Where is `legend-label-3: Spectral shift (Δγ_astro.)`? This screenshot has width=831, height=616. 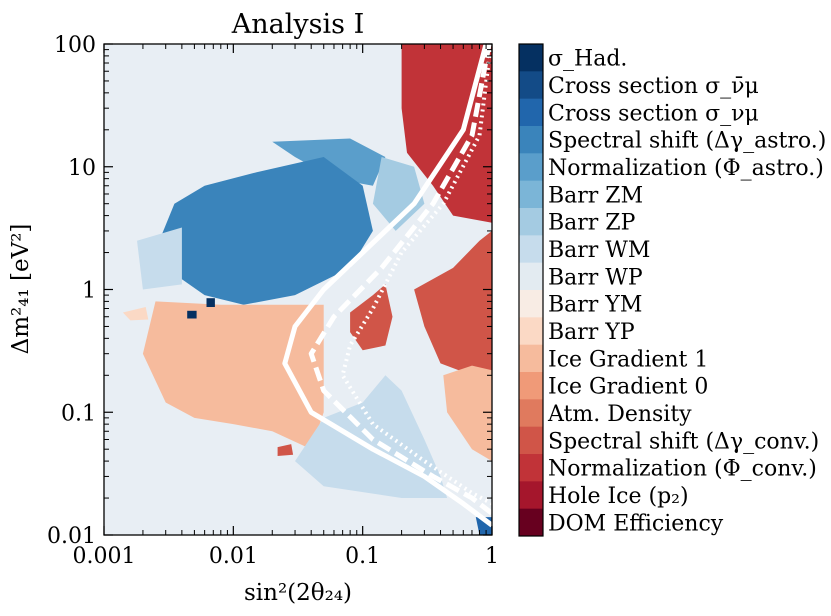 legend-label-3: Spectral shift (Δγ_astro.) is located at coordinates (687, 141).